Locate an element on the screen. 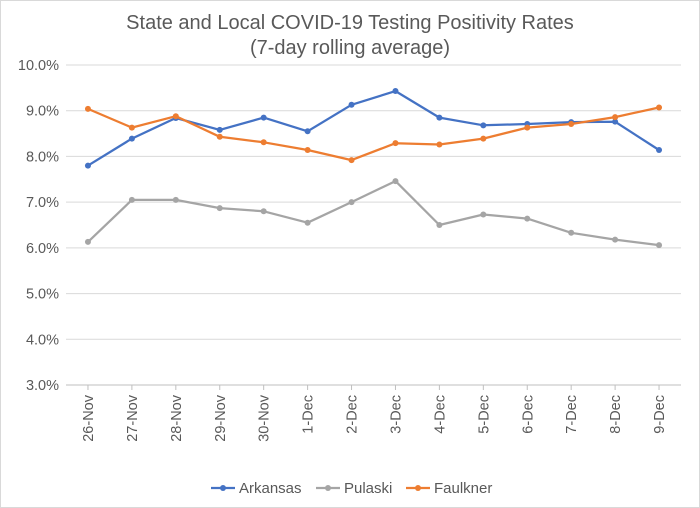 The height and width of the screenshot is (508, 700). legend: Arkansas Pulaski Faulkner is located at coordinates (351, 488).